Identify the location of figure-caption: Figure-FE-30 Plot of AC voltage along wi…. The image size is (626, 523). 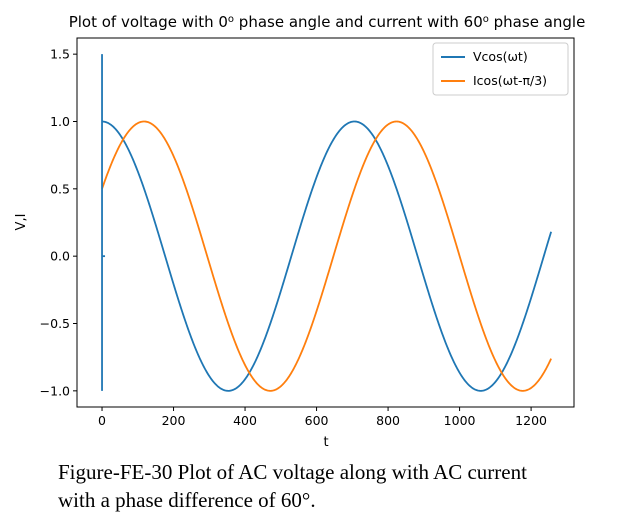
(338, 486).